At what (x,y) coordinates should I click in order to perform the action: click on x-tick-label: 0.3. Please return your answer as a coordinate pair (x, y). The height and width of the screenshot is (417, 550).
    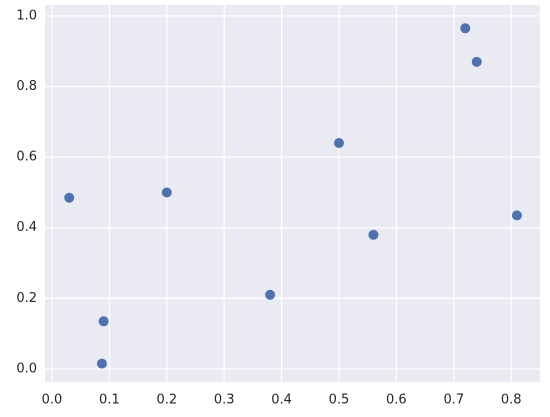
    Looking at the image, I should click on (224, 400).